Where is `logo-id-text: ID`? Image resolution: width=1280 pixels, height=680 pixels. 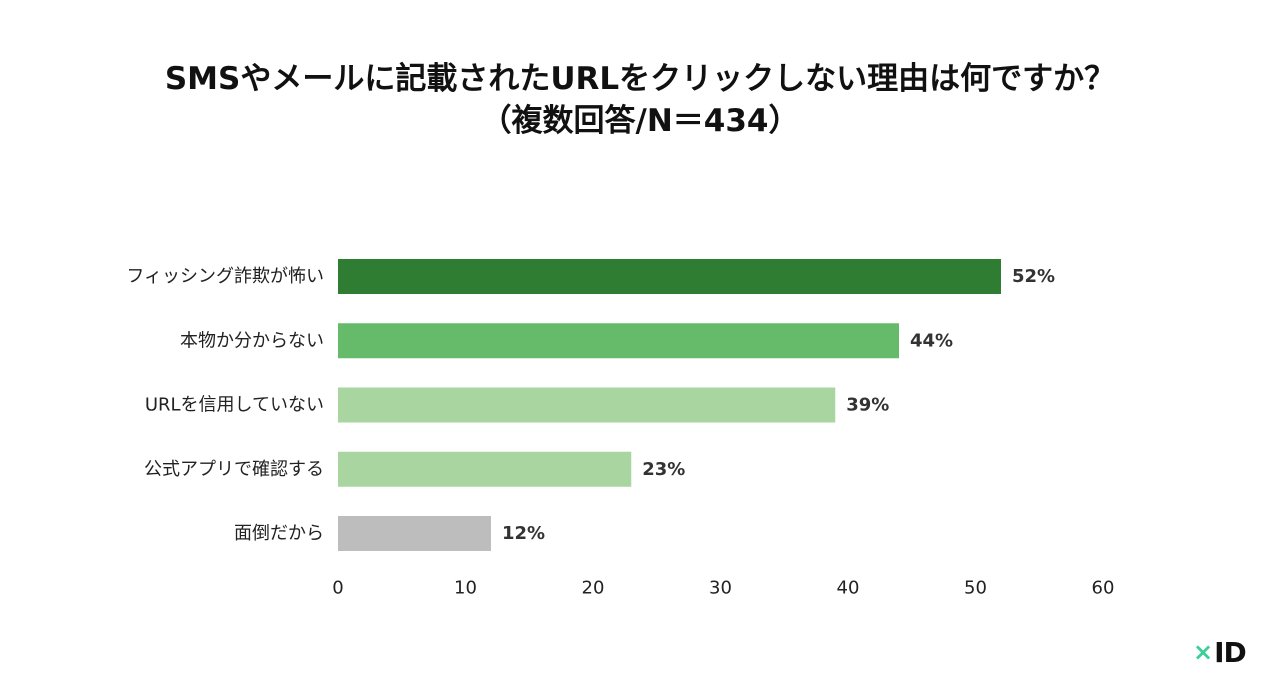
logo-id-text: ID is located at coordinates (1230, 652).